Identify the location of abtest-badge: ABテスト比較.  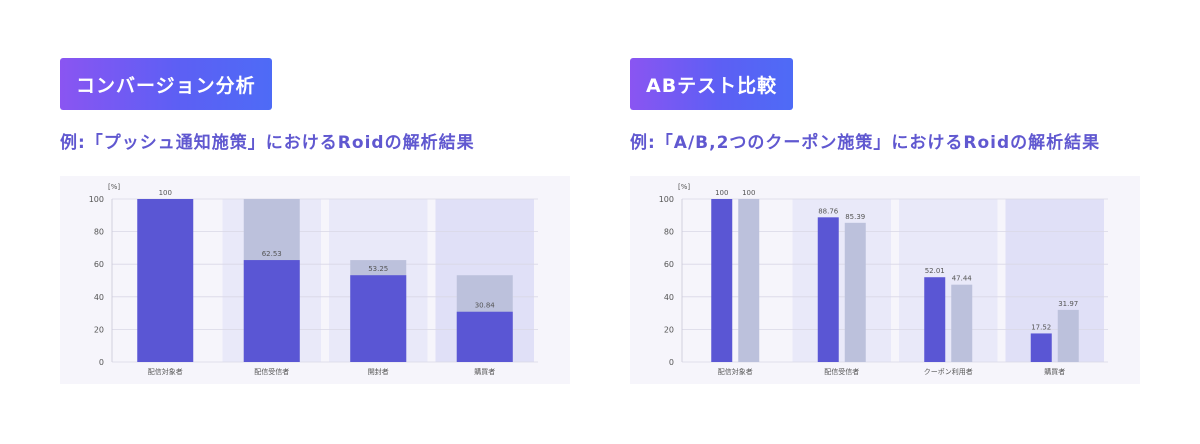
(712, 84).